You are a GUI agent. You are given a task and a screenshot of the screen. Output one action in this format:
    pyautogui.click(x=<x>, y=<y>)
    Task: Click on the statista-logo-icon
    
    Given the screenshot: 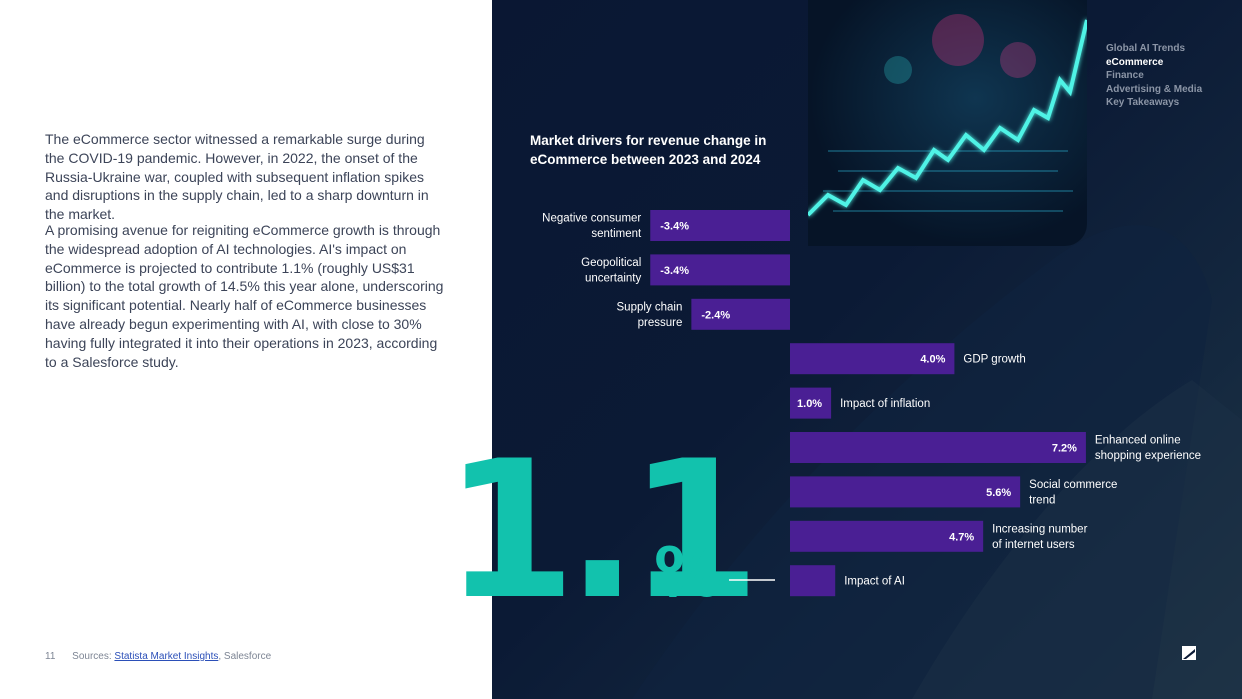 What is the action you would take?
    pyautogui.click(x=1189, y=653)
    